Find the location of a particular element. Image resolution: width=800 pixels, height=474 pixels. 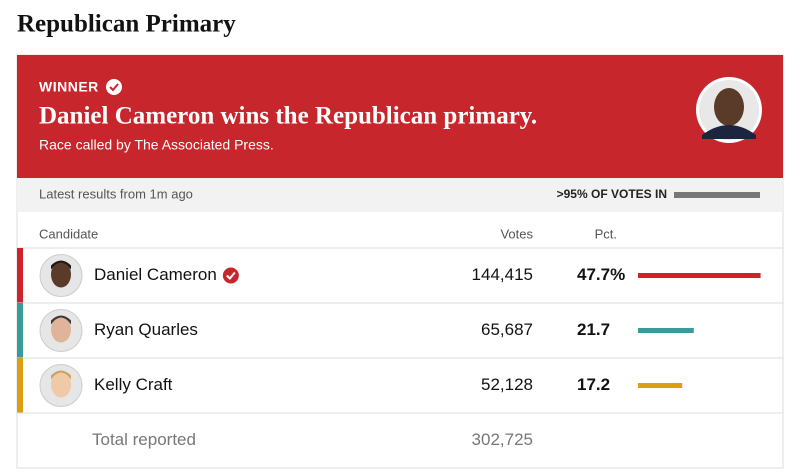

total-votes: 302,725 is located at coordinates (502, 439).